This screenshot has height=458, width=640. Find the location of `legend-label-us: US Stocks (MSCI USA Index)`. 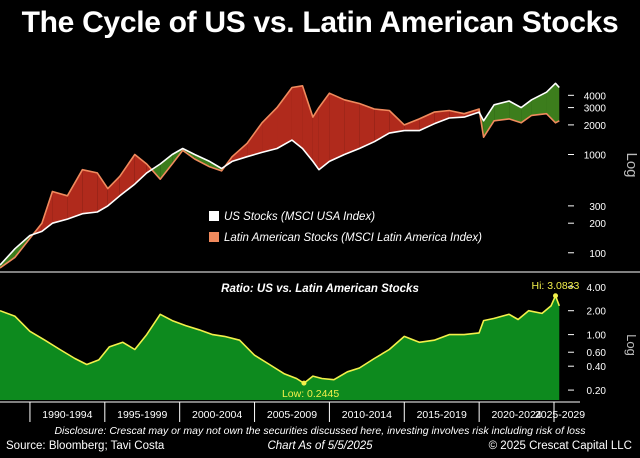

legend-label-us: US Stocks (MSCI USA Index) is located at coordinates (299, 217).